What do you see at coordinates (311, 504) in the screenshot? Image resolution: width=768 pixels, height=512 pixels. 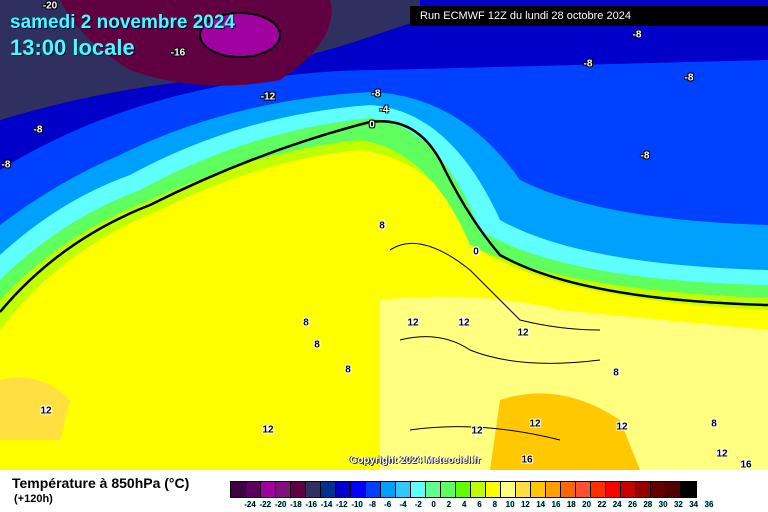 I see `legend-tick: -16` at bounding box center [311, 504].